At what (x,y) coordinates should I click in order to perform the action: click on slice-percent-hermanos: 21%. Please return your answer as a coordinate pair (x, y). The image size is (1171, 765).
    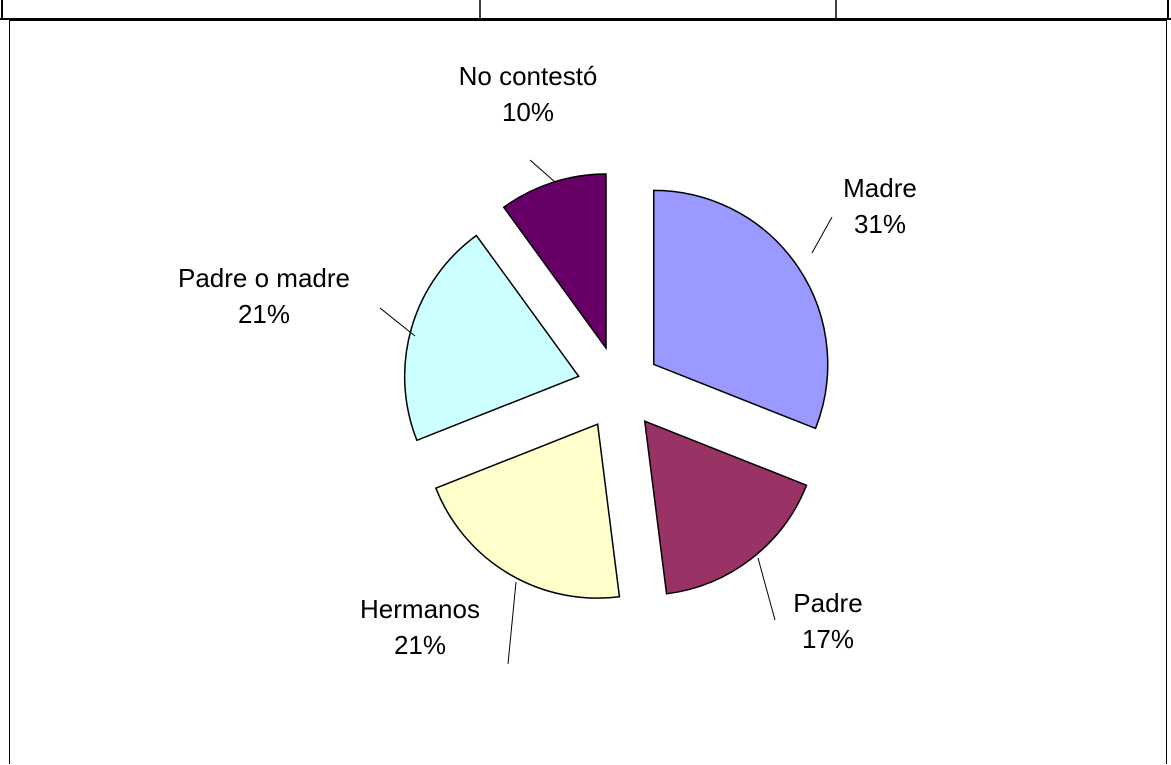
    Looking at the image, I should click on (420, 645).